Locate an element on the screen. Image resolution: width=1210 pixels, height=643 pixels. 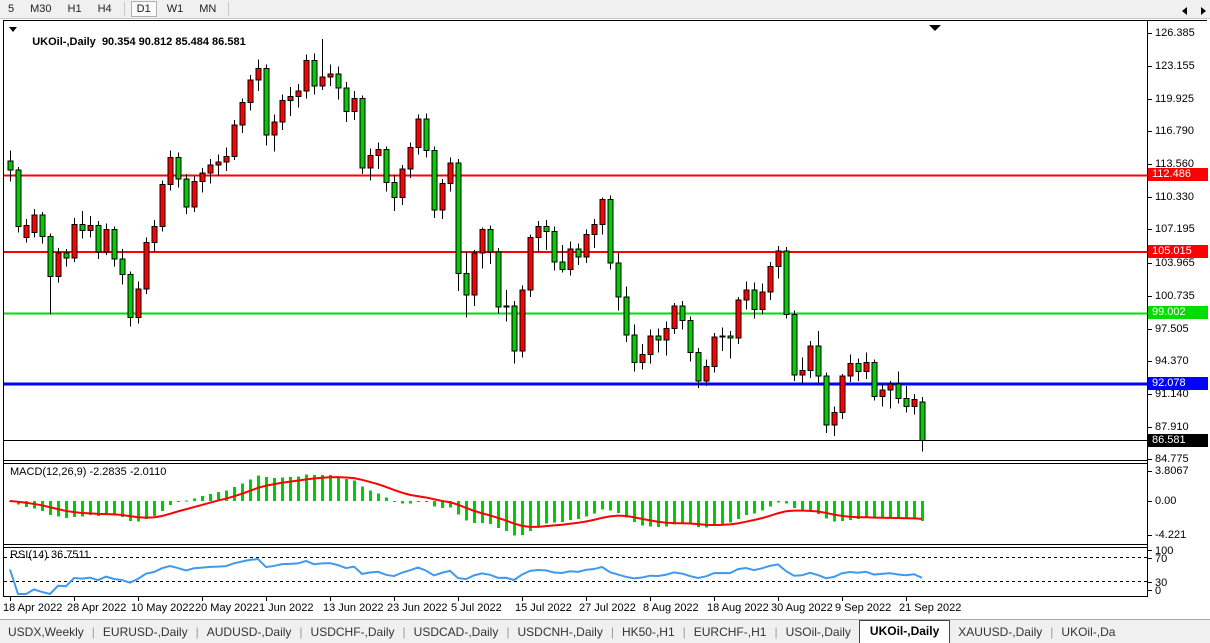
tab-usdchf-daily: USDCHF-,Daily is located at coordinates (352, 632).